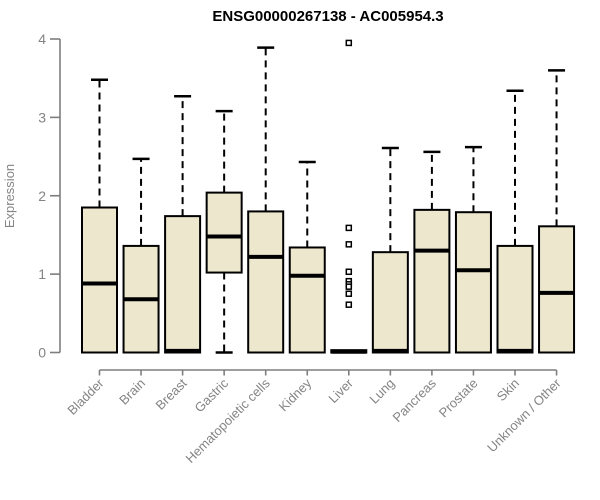  I want to click on x-tick-label-pancreas: Pancreas, so click(415, 400).